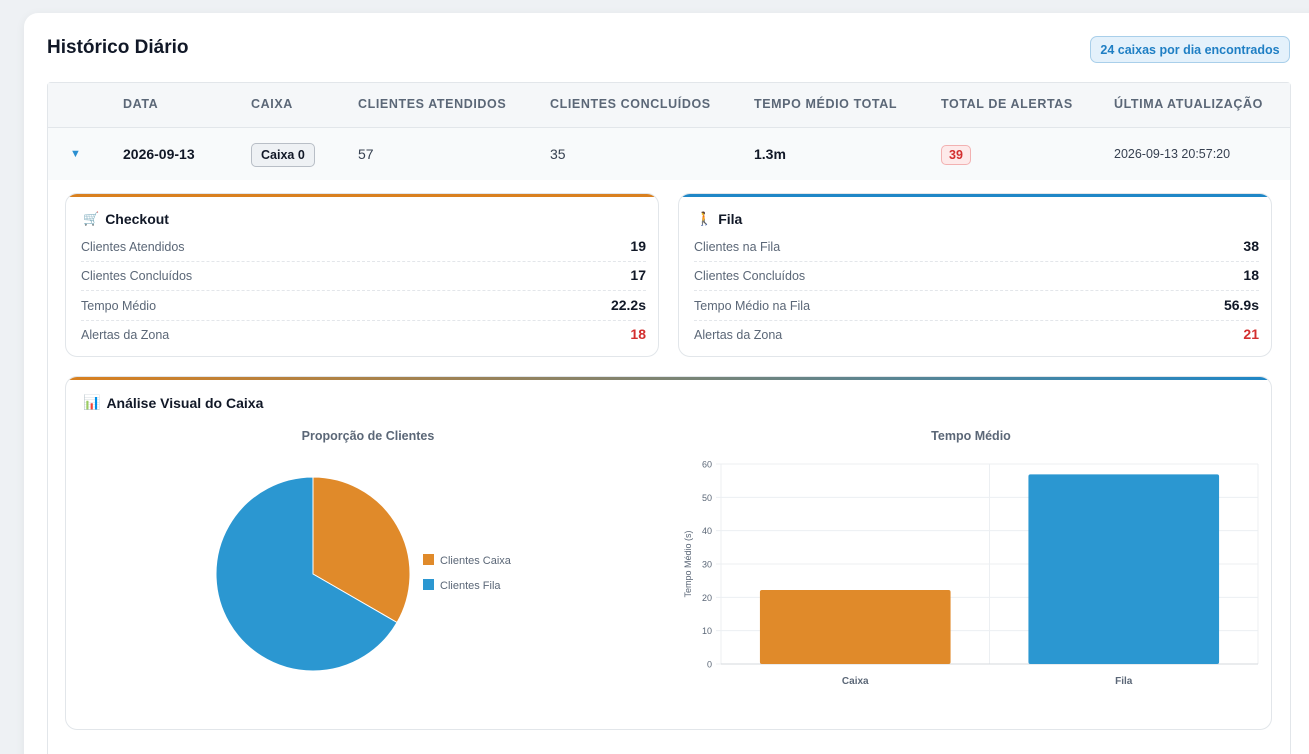  Describe the element at coordinates (976, 306) in the screenshot. I see `stat-row: Tempo Médio na Fila 56.9s` at that location.